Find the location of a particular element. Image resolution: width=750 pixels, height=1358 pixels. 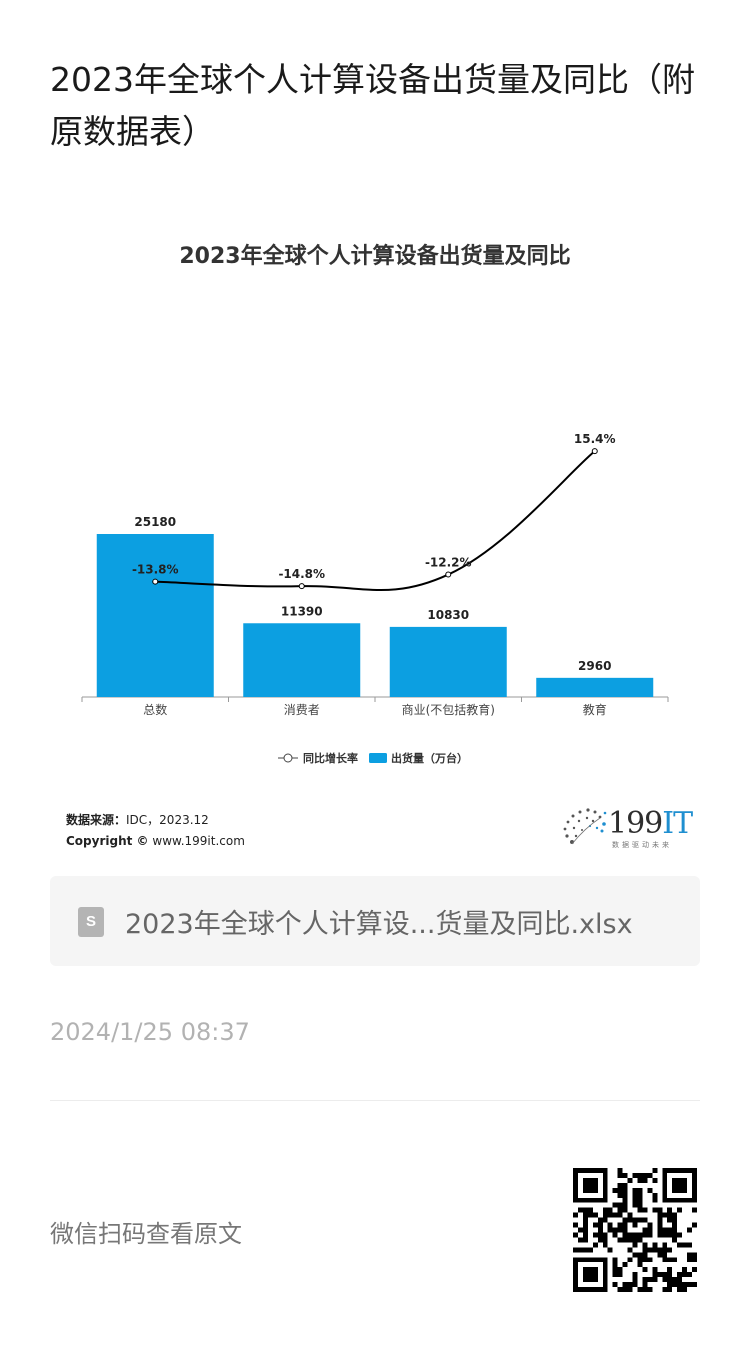

copyright-site: www.199it.com is located at coordinates (198, 841).